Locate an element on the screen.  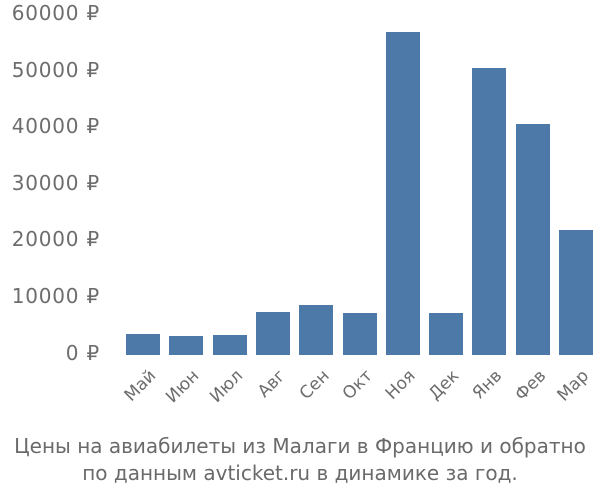
y-tick-label: 50000 ₽ is located at coordinates (55, 69).